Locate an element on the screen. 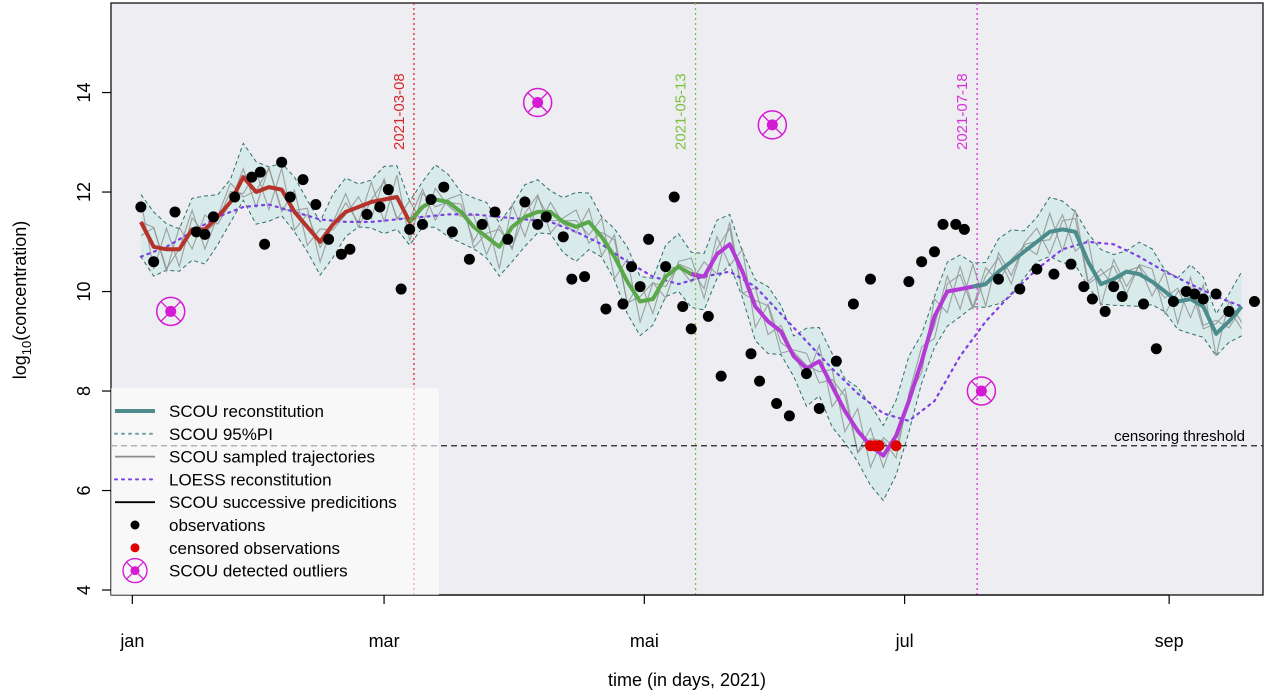  legend-label: SCOU successive predicitions is located at coordinates (283, 502).